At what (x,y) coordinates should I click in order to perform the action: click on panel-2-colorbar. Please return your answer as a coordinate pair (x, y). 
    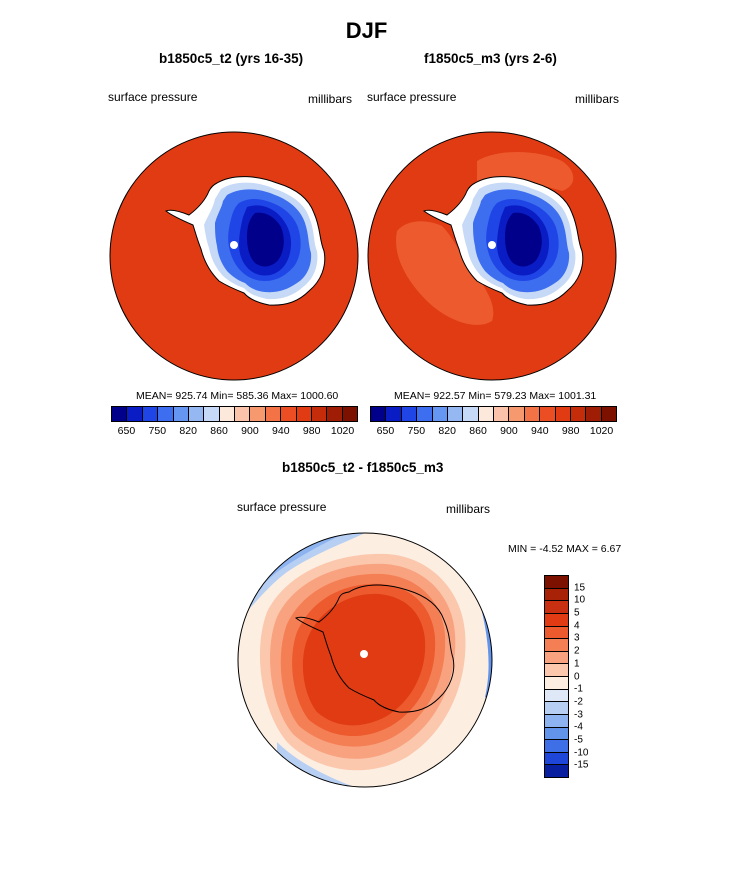
    Looking at the image, I should click on (493, 414).